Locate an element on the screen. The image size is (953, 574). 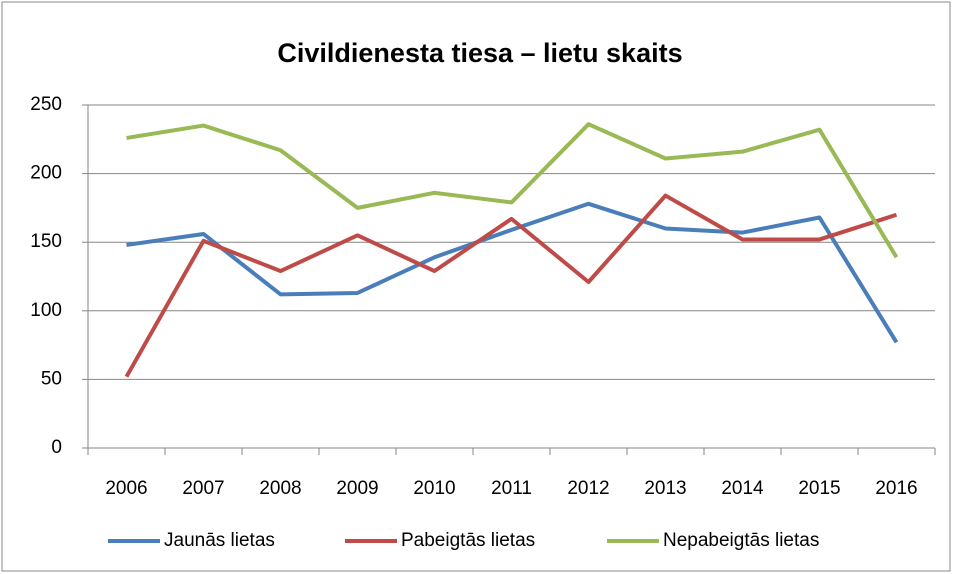
x-tick-label: 2015 is located at coordinates (819, 488).